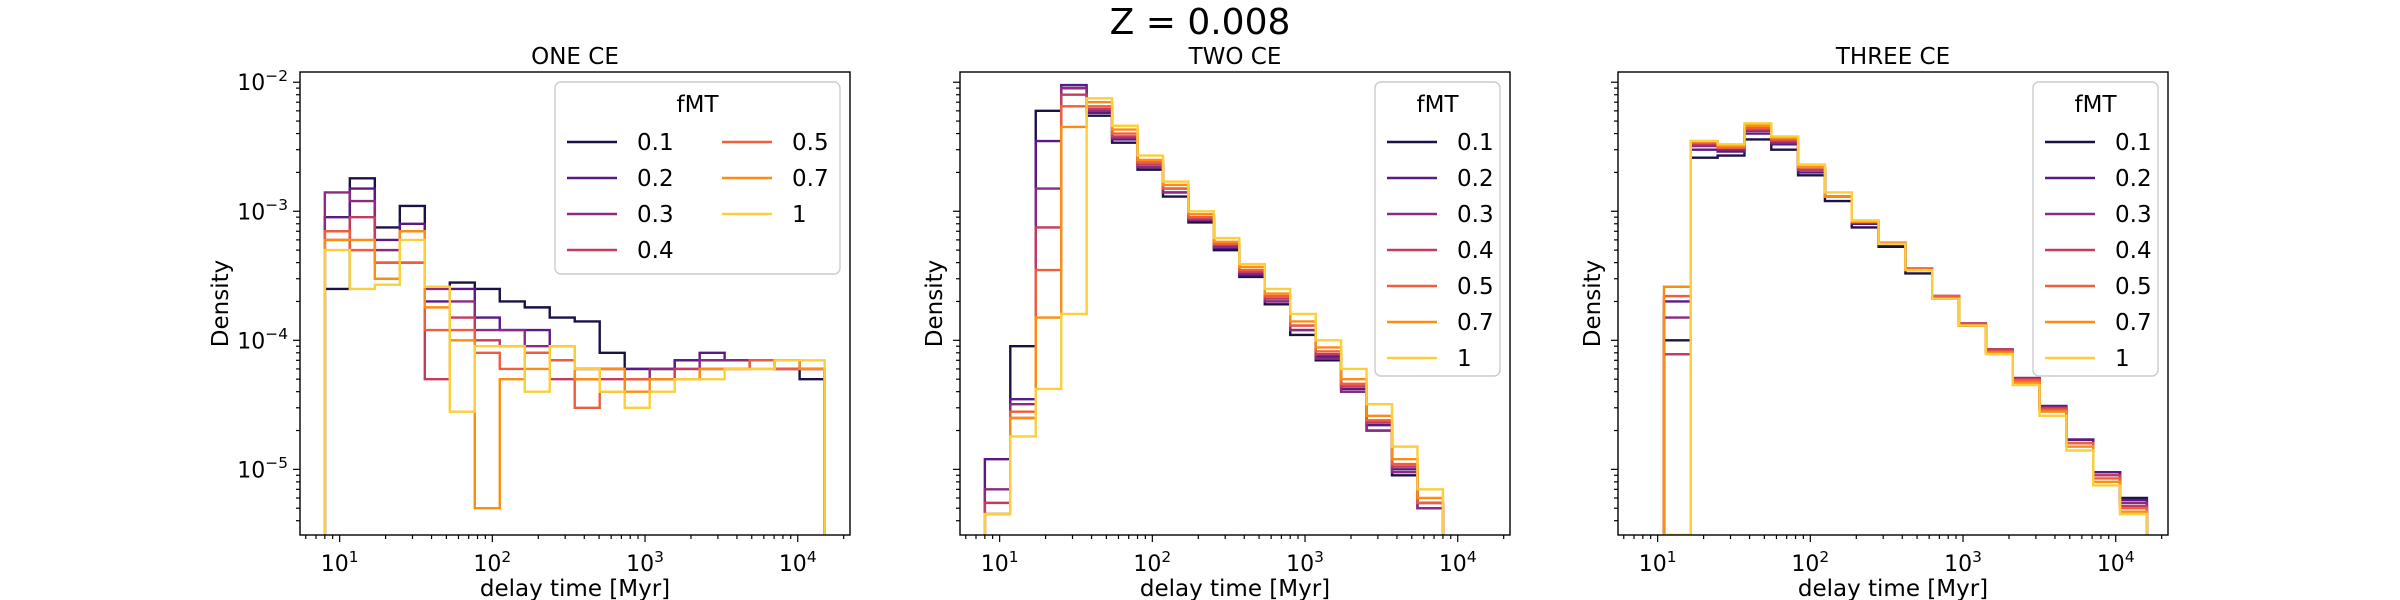 The image size is (2400, 600). I want to click on subplot-title: ONE CE, so click(575, 57).